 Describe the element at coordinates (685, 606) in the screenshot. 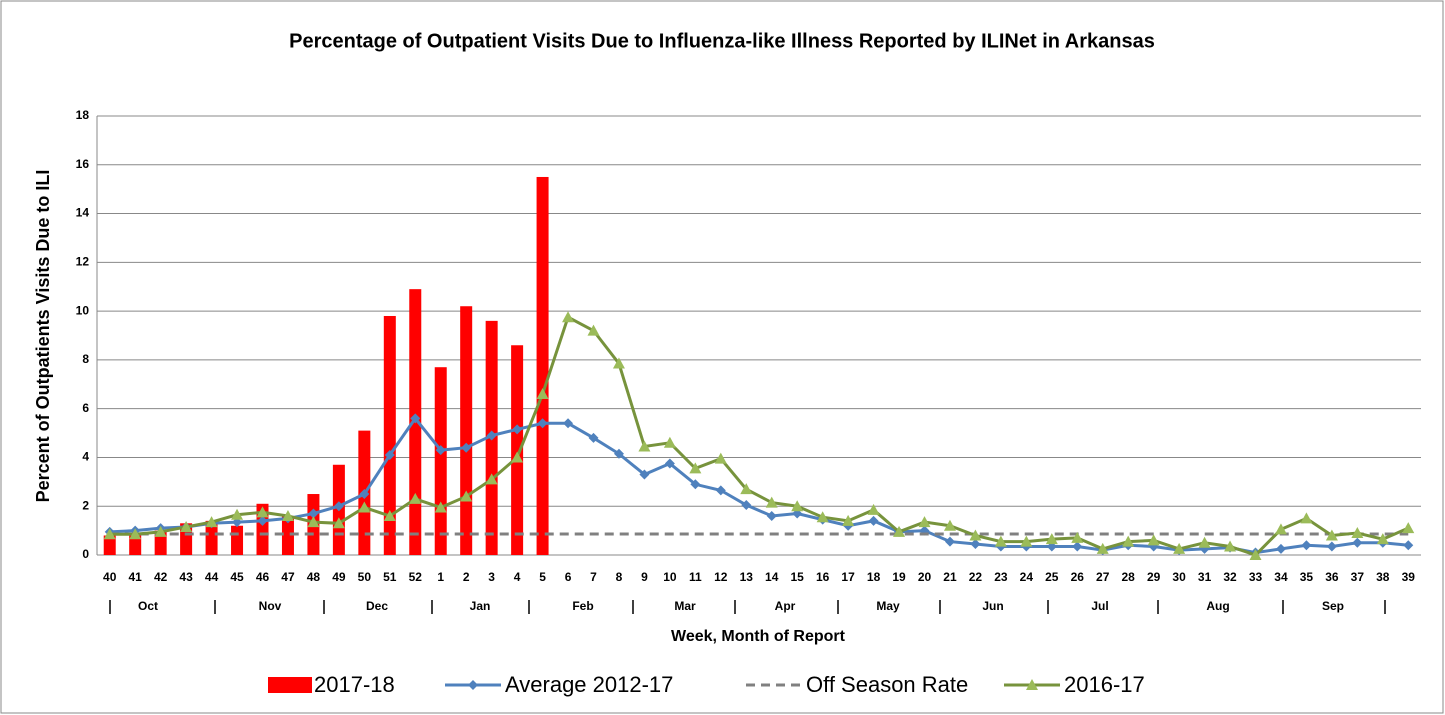

I see `month-label: Mar` at that location.